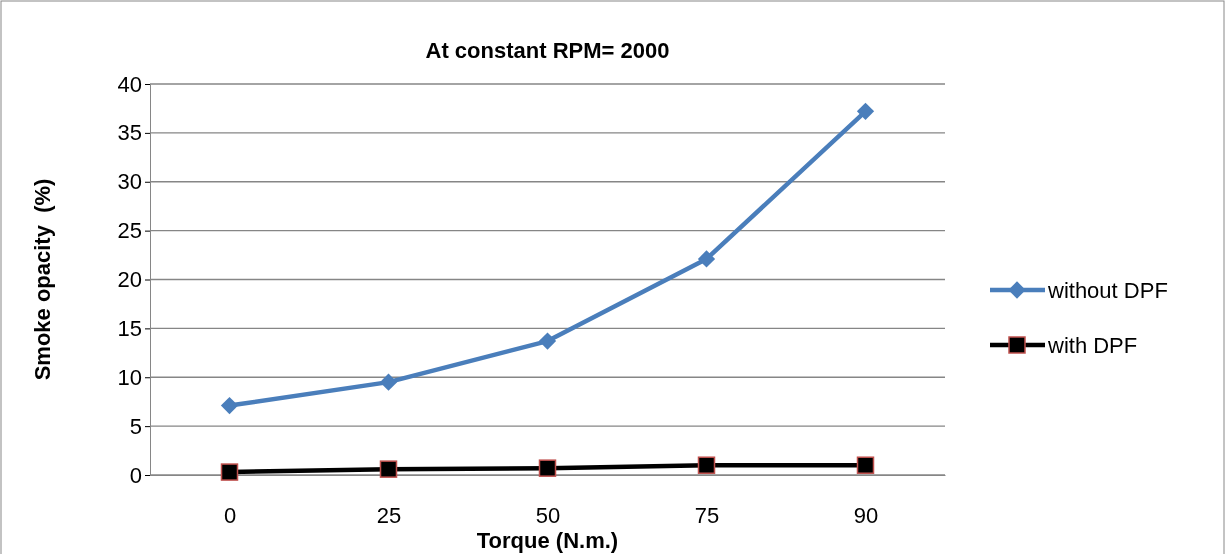 Image resolution: width=1225 pixels, height=554 pixels. Describe the element at coordinates (129, 280) in the screenshot. I see `y-tick-label: 20` at that location.